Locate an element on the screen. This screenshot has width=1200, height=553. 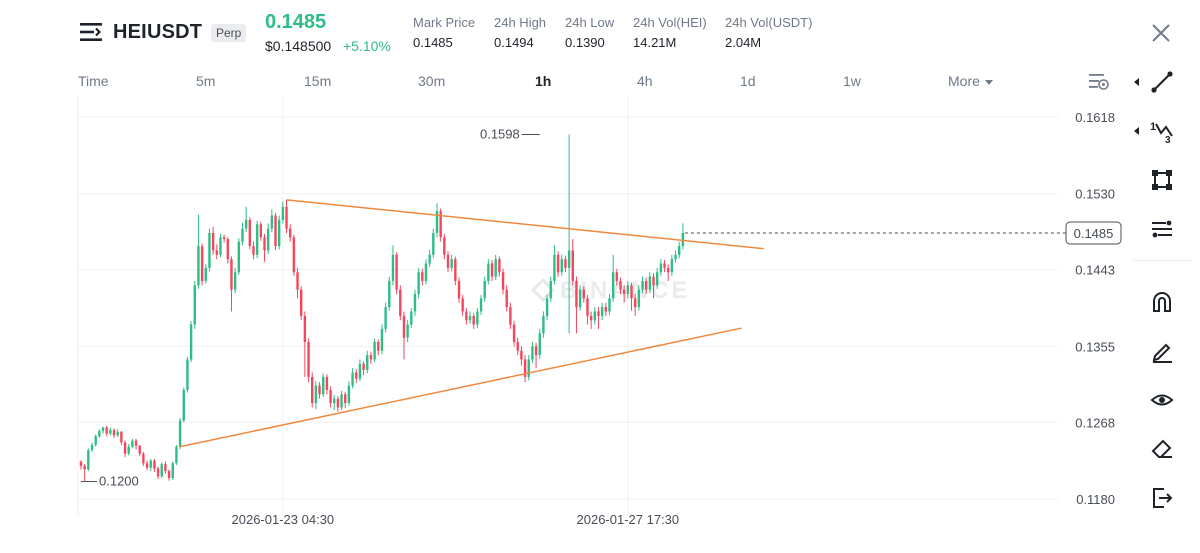
interval-4h: 4h is located at coordinates (645, 81).